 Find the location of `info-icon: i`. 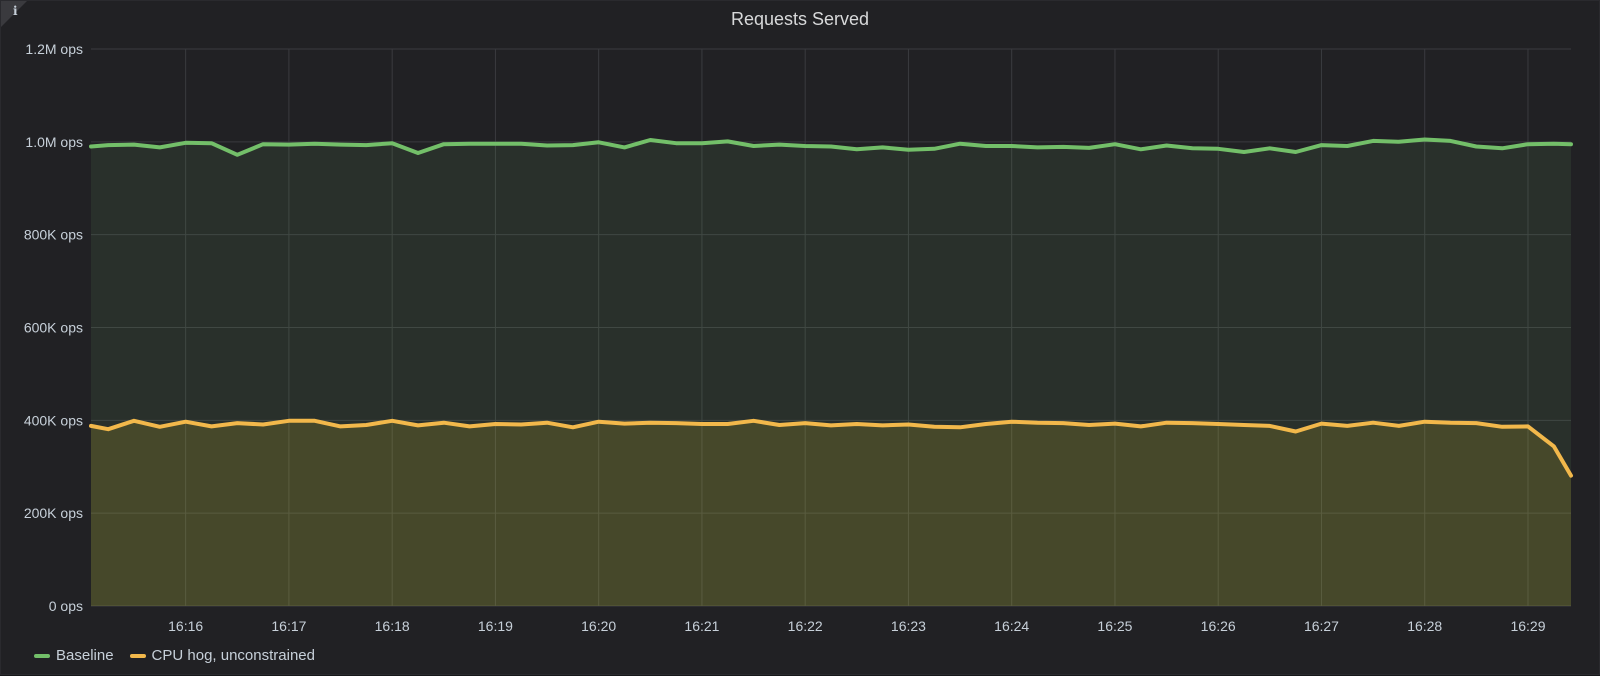

info-icon: i is located at coordinates (15, 11).